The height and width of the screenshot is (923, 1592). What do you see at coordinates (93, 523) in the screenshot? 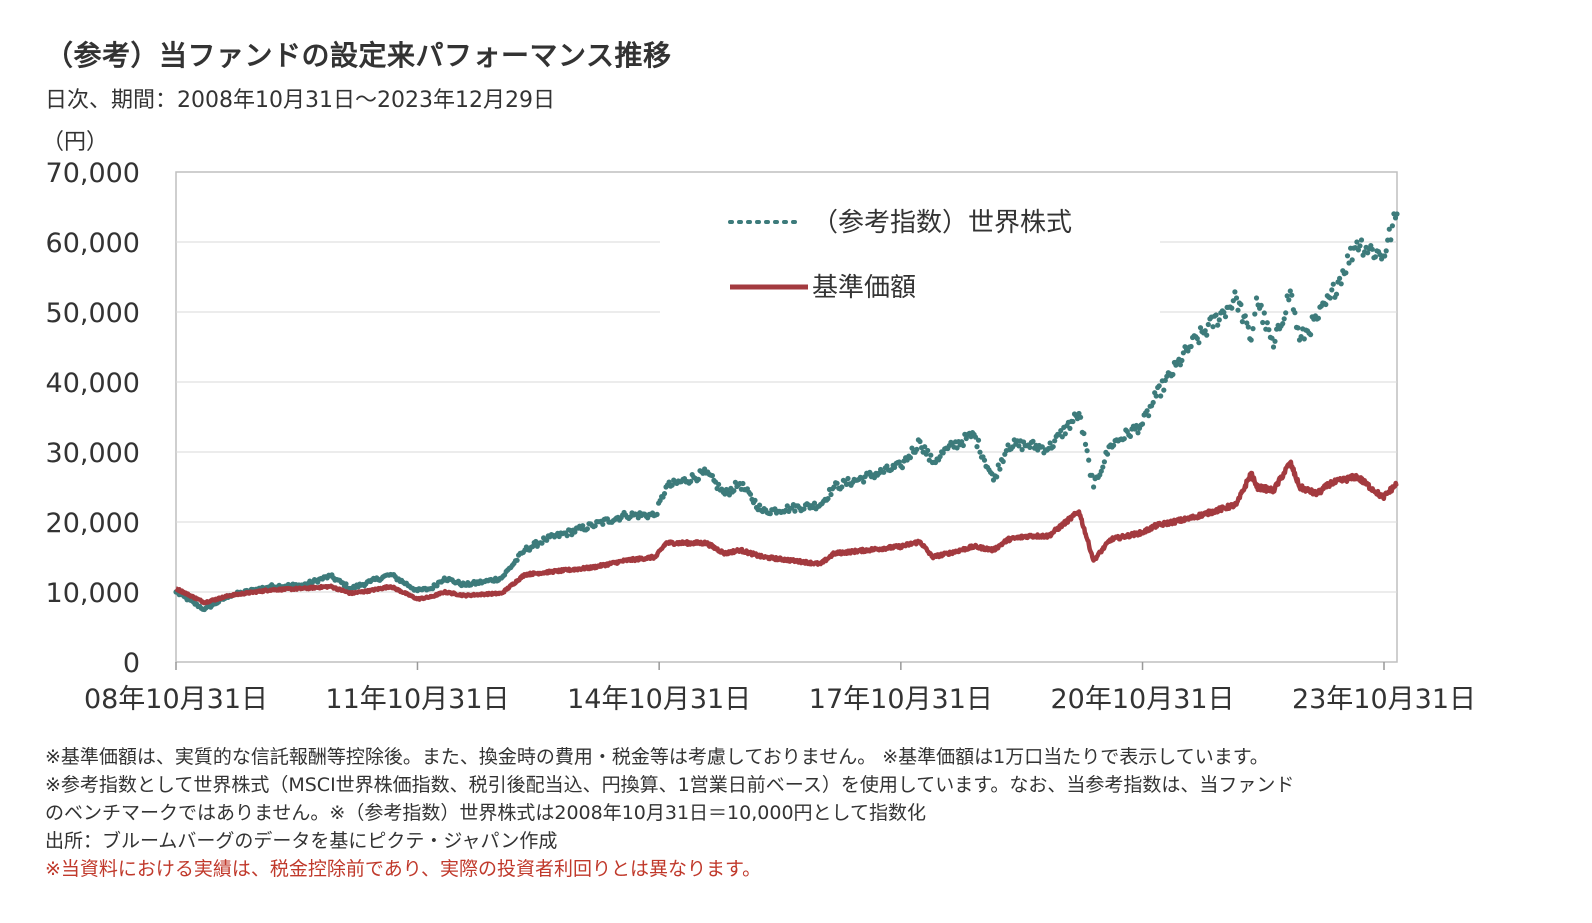
I see `y-tick-label: 20,000` at bounding box center [93, 523].